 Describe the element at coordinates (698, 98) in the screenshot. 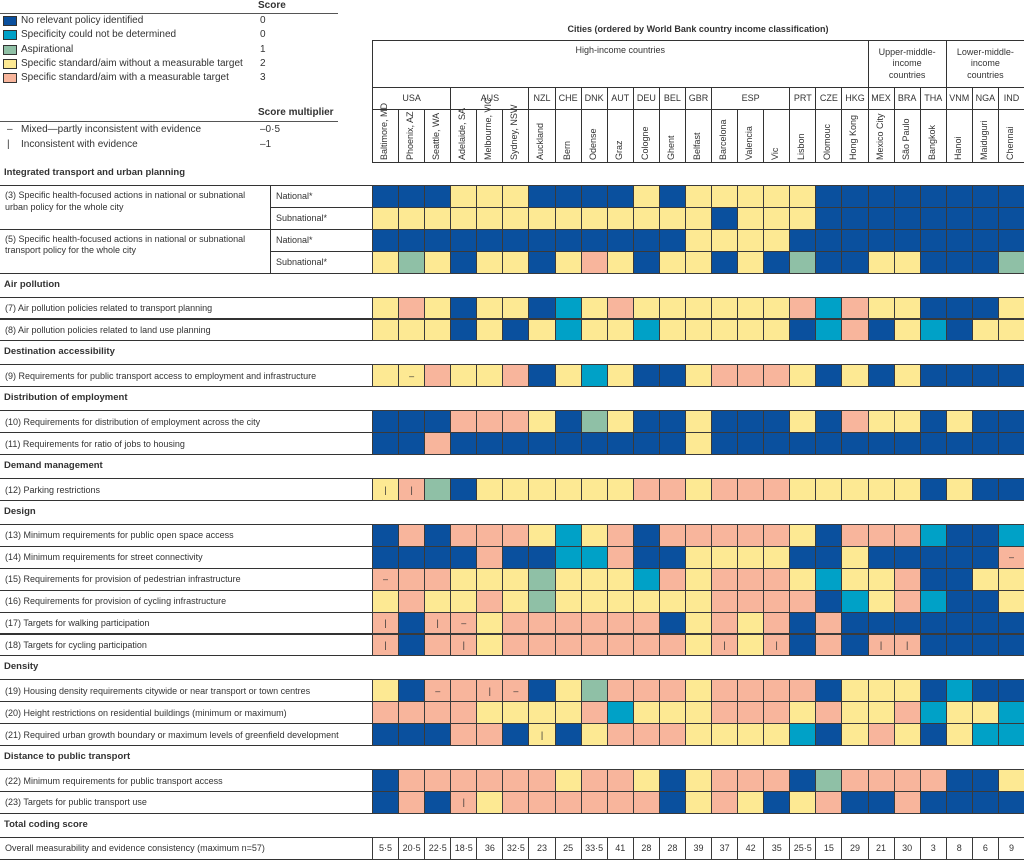

I see `country-header: GBR` at that location.